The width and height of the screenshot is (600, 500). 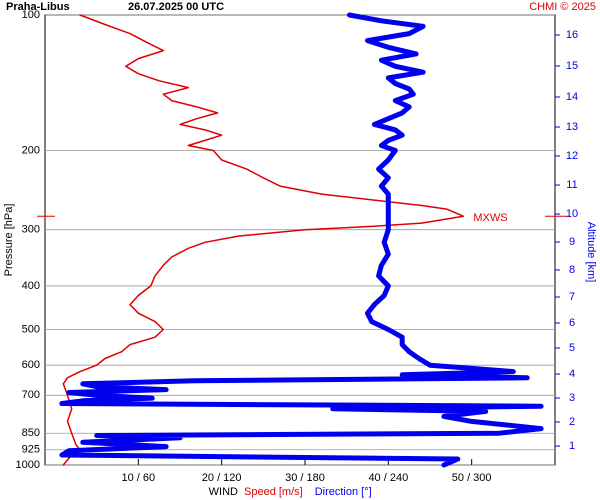 What do you see at coordinates (31, 365) in the screenshot?
I see `y-tick-label: 600` at bounding box center [31, 365].